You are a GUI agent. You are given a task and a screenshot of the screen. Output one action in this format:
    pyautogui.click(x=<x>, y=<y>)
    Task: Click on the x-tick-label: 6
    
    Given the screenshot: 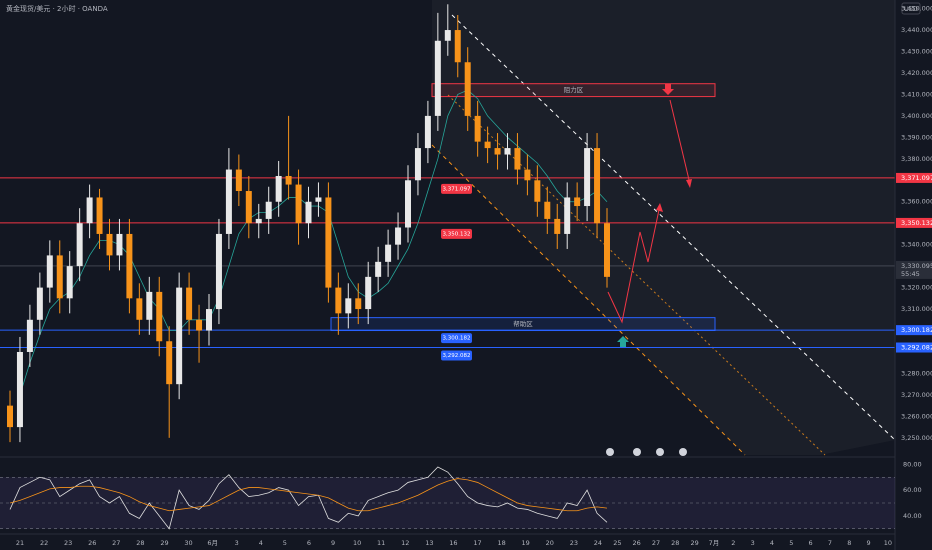 What is the action you would take?
    pyautogui.click(x=811, y=543)
    